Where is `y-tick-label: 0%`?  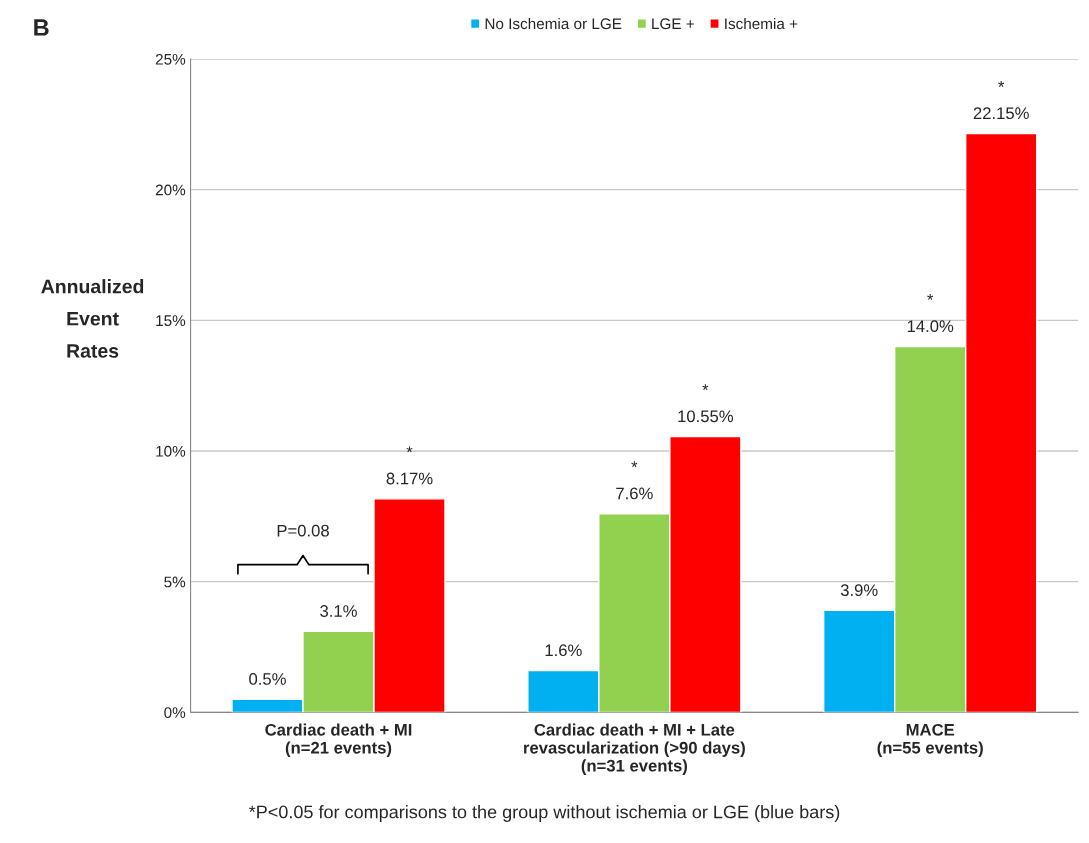 y-tick-label: 0% is located at coordinates (175, 713).